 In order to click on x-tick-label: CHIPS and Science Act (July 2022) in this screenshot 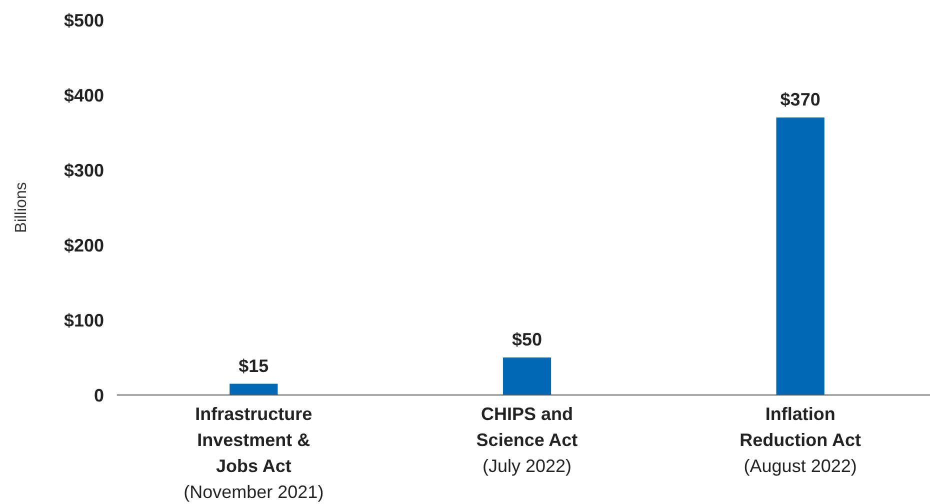, I will do `click(527, 440)`.